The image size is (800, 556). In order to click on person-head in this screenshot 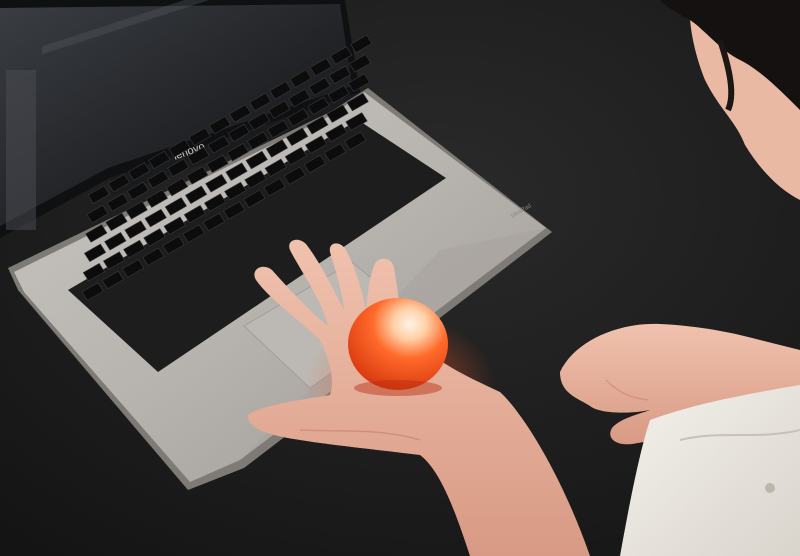, I will do `click(730, 100)`.